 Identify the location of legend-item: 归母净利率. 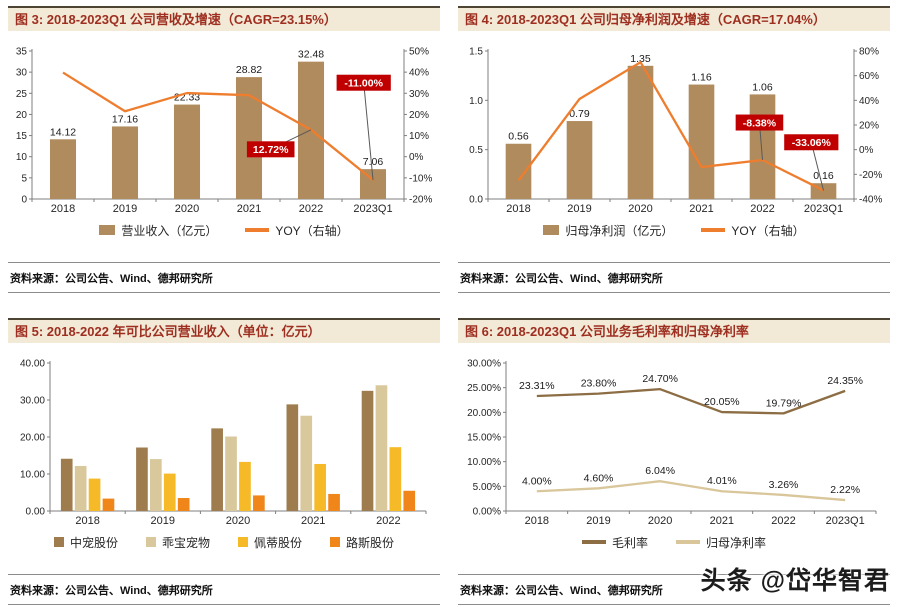
(721, 542).